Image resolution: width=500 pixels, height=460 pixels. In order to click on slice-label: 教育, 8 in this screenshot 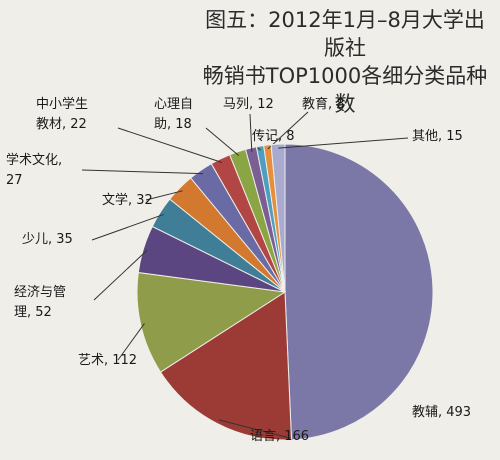, I will do `click(323, 104)`.